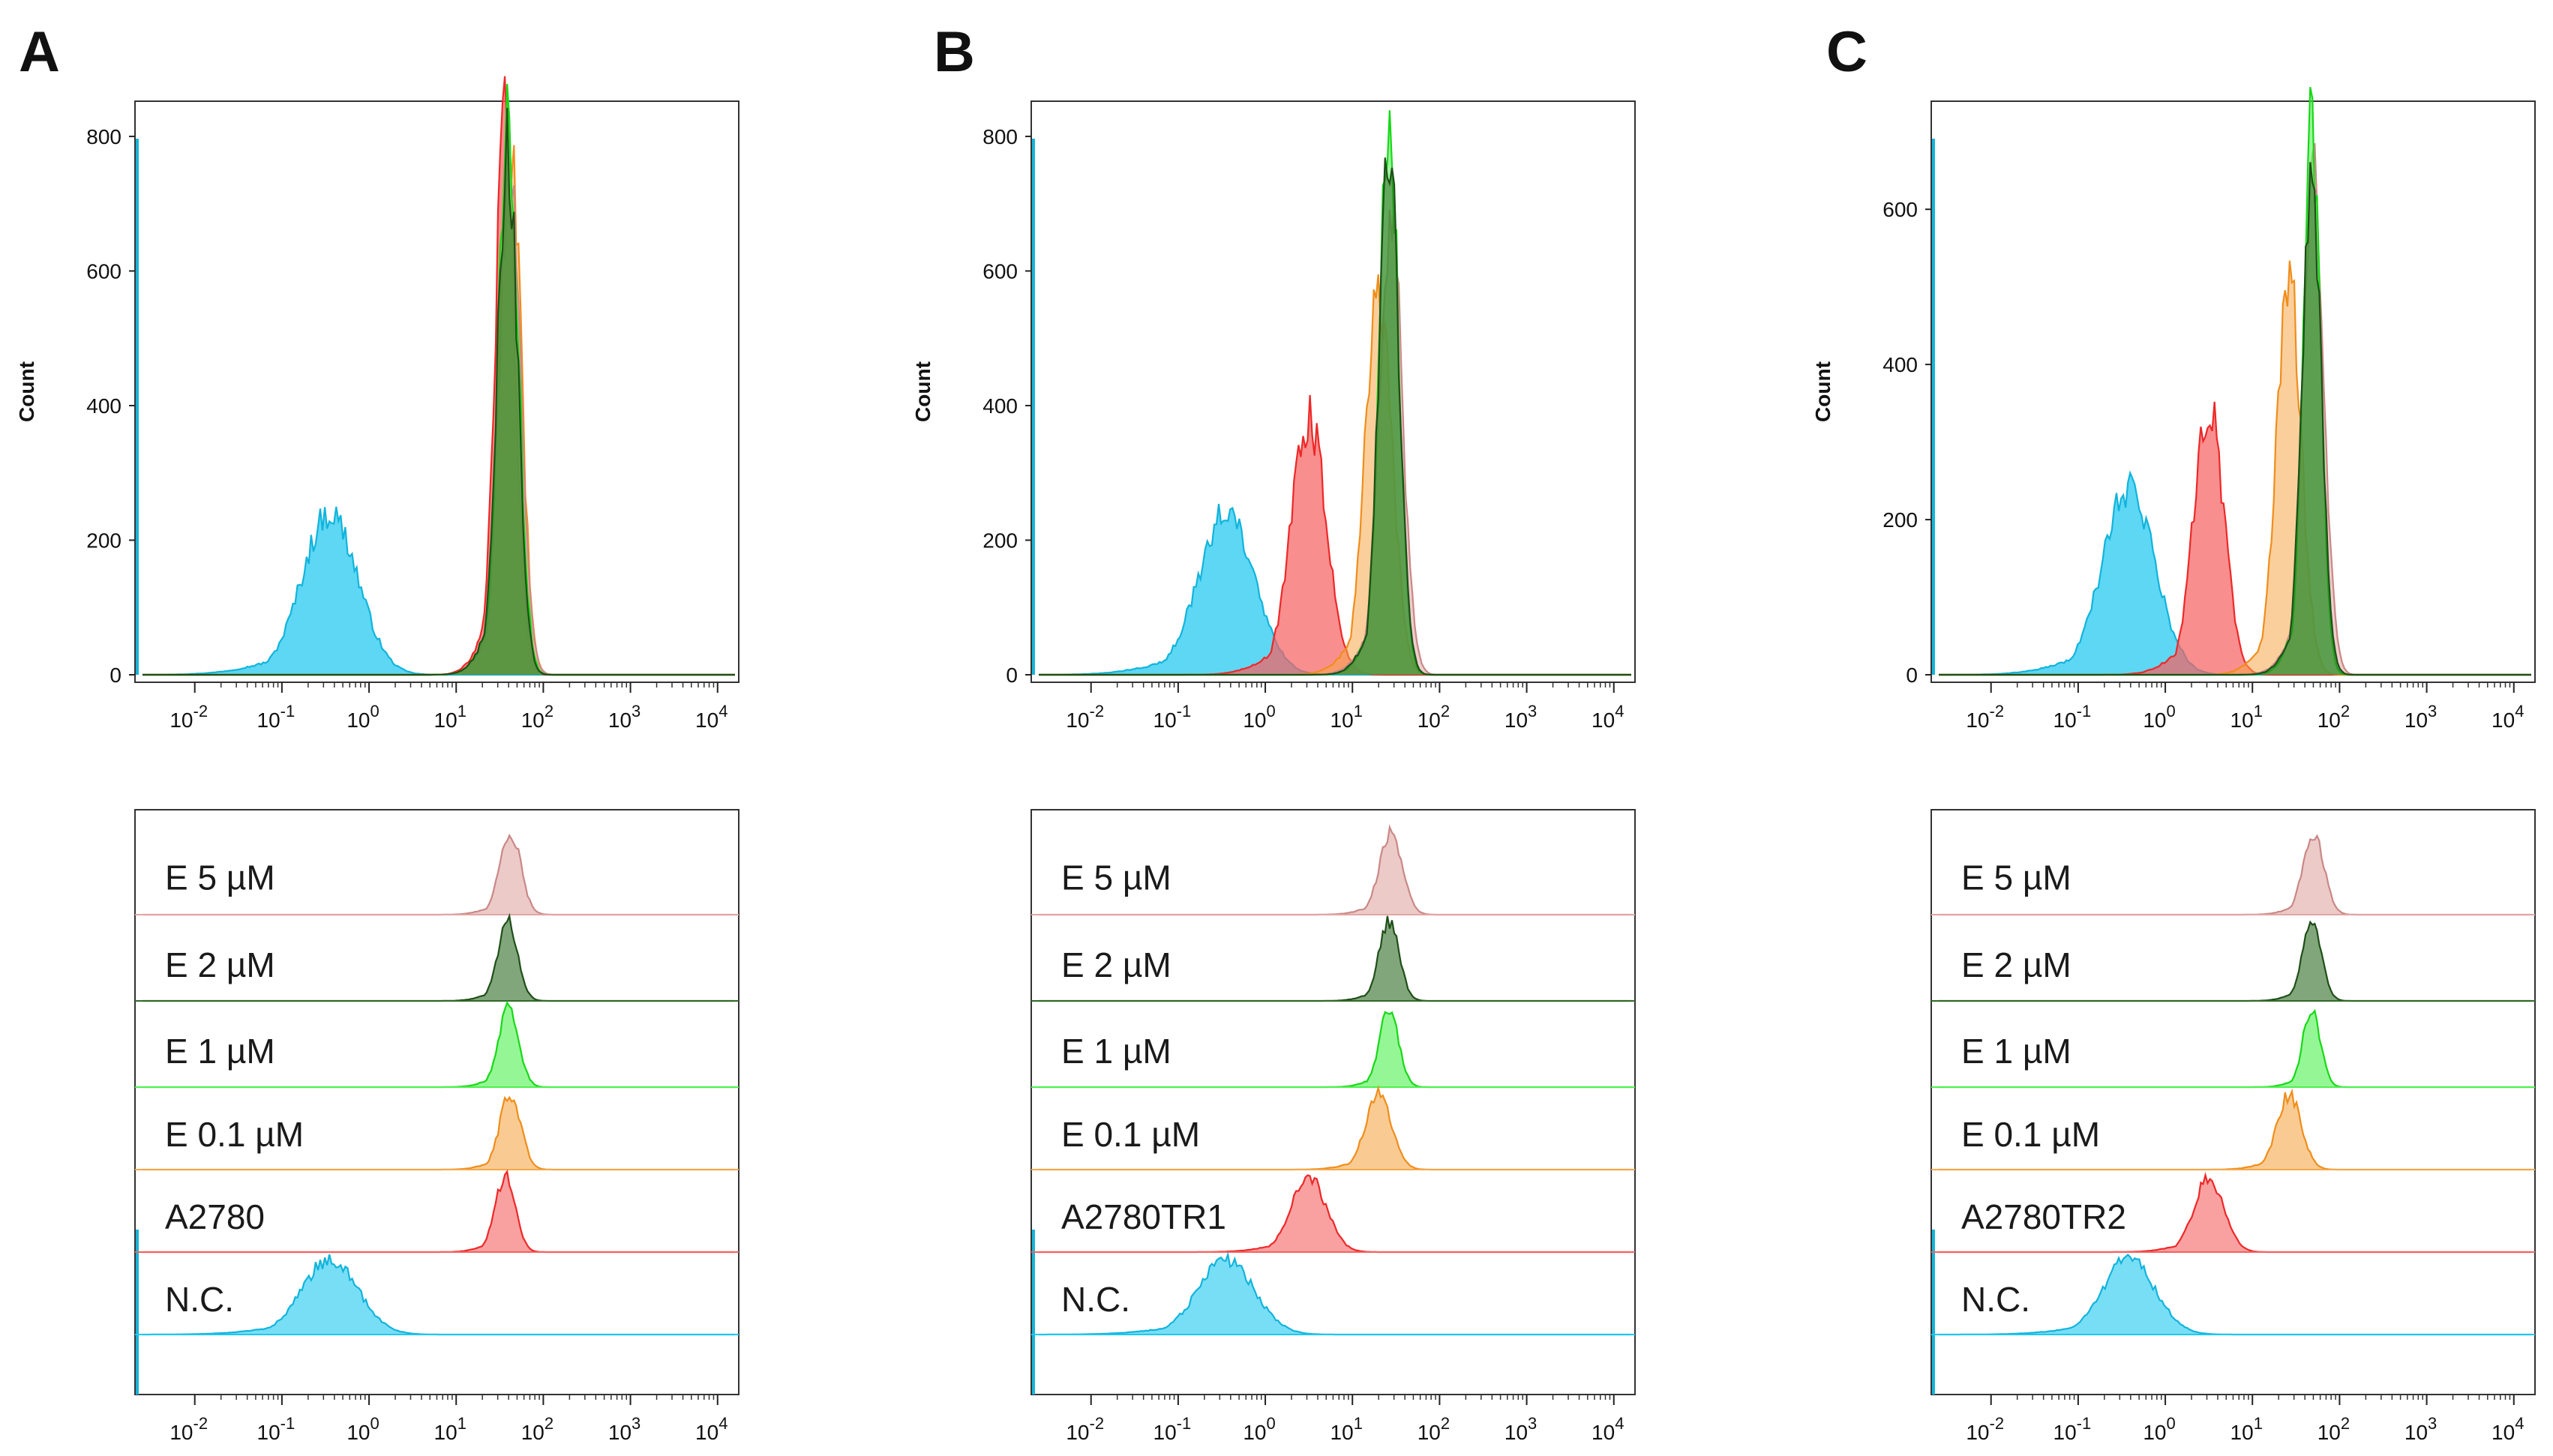 Image resolution: width=2553 pixels, height=1456 pixels. What do you see at coordinates (1847, 52) in the screenshot?
I see `panel-letter: C` at bounding box center [1847, 52].